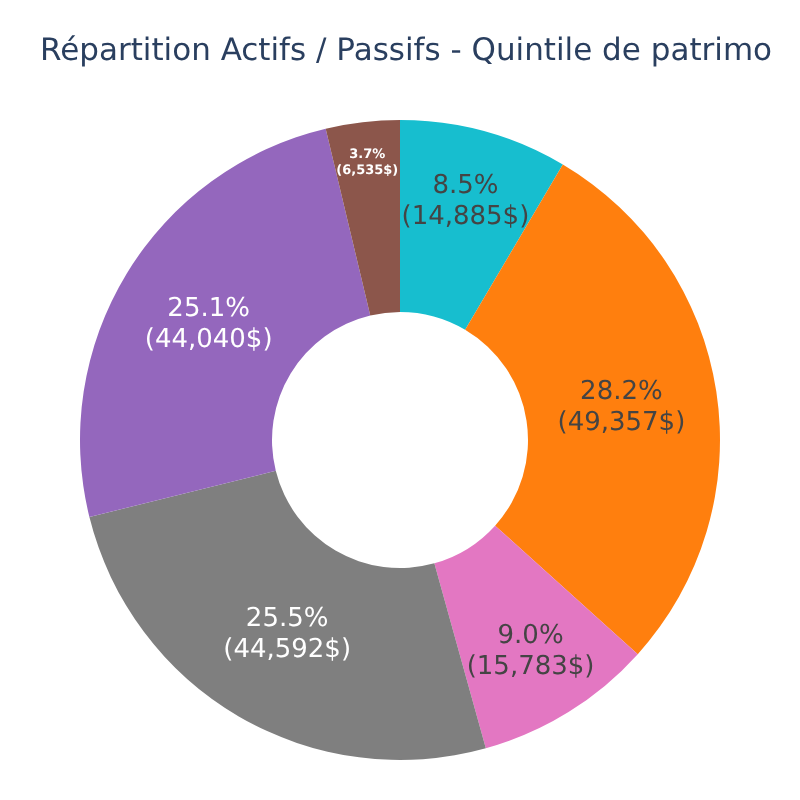 This screenshot has height=800, width=800. Describe the element at coordinates (530, 651) in the screenshot. I see `data-label: 9.0% (15,783$)` at that location.